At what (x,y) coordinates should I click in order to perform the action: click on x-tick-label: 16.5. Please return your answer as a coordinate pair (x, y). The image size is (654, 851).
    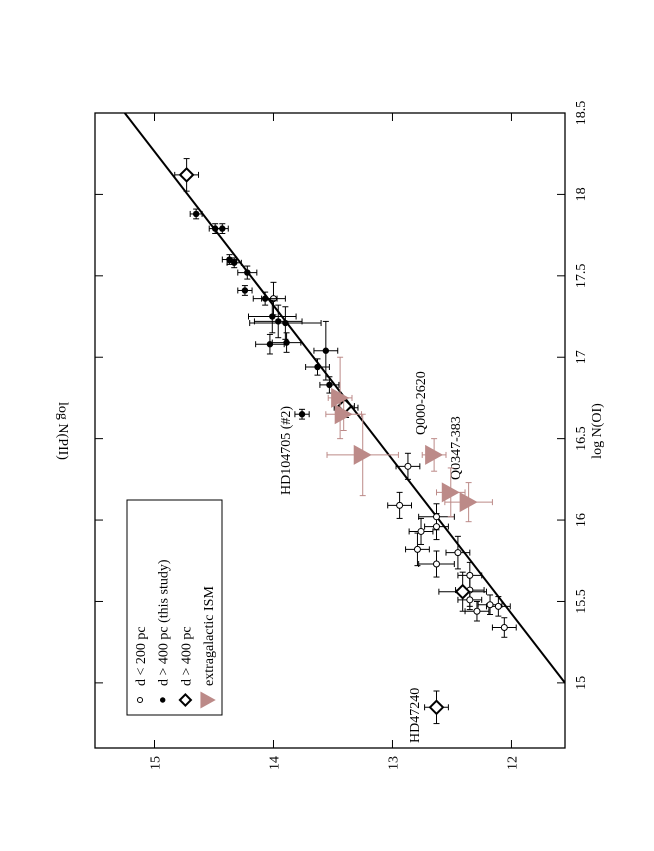
    Looking at the image, I should click on (581, 438).